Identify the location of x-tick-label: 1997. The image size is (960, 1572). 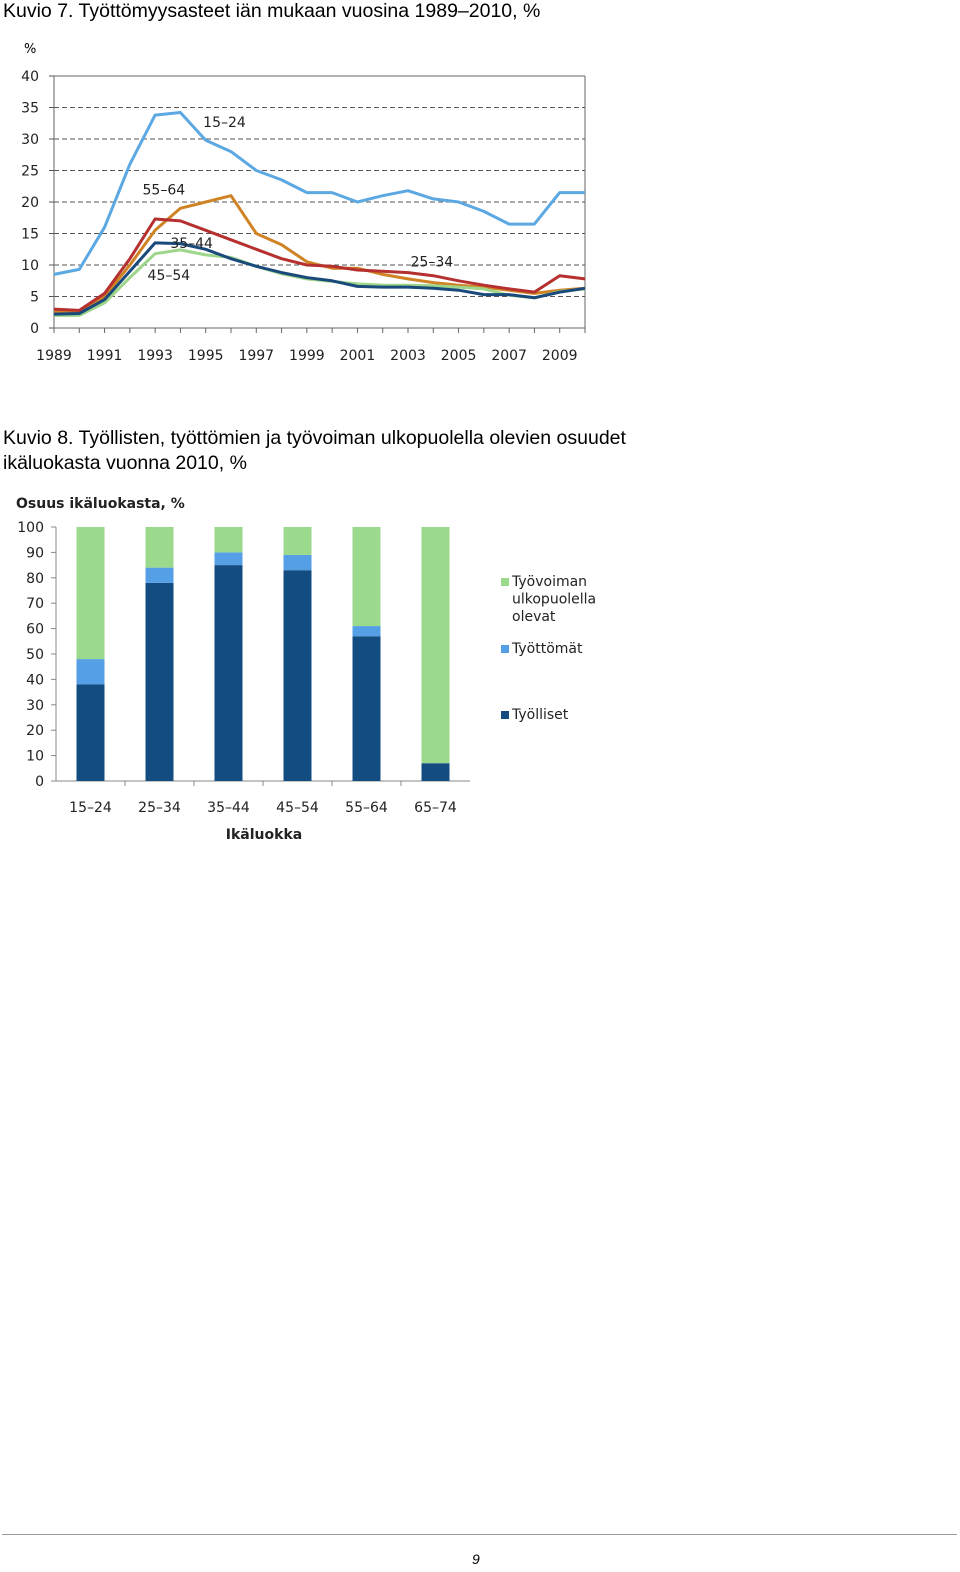
(256, 356).